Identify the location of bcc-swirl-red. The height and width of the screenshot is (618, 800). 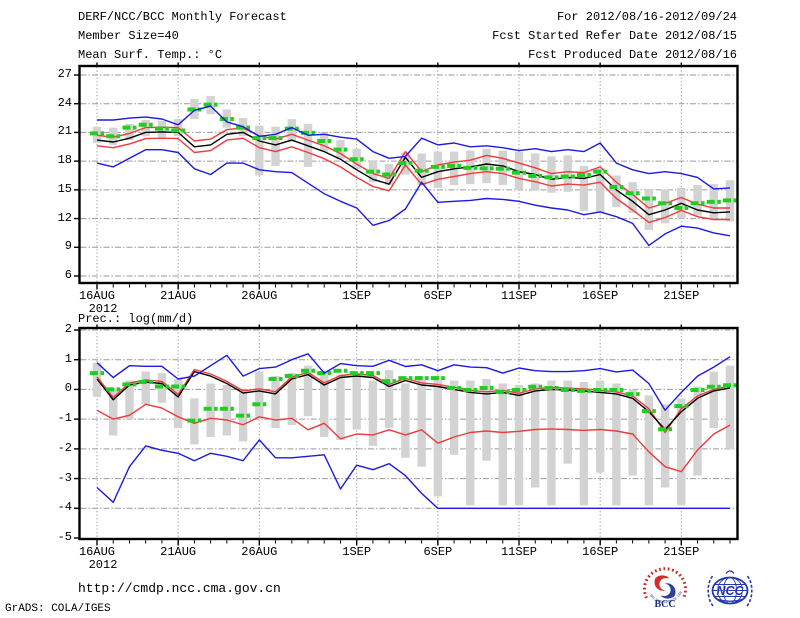
(662, 583).